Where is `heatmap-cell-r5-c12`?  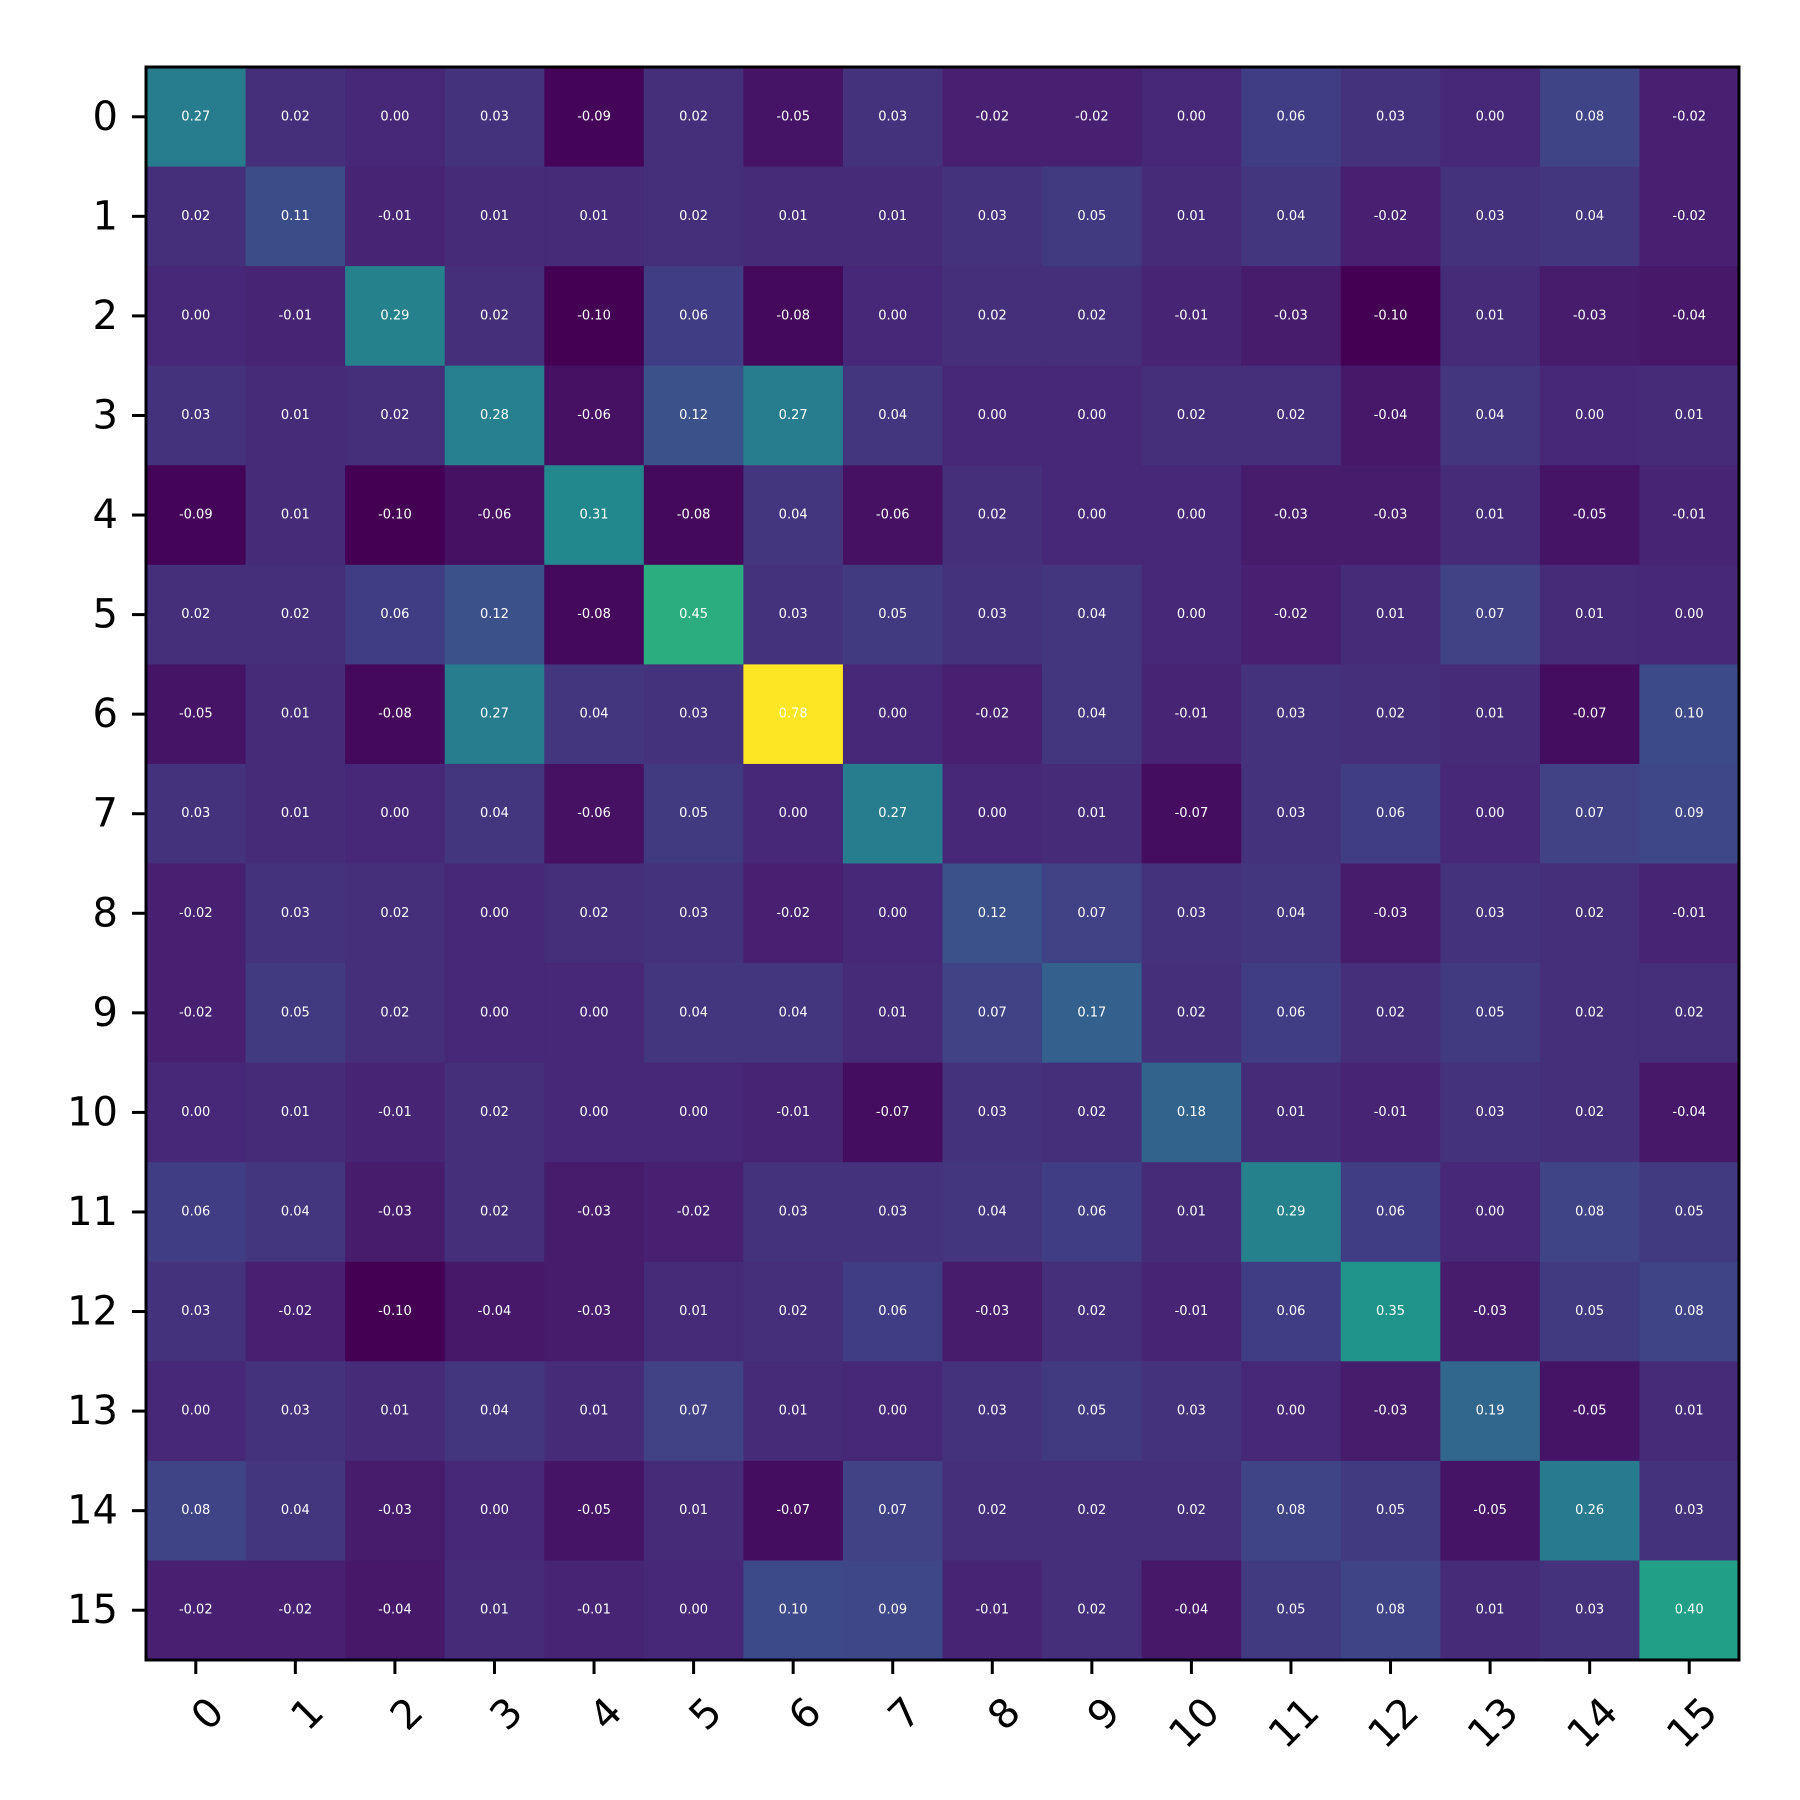 heatmap-cell-r5-c12 is located at coordinates (1390, 614).